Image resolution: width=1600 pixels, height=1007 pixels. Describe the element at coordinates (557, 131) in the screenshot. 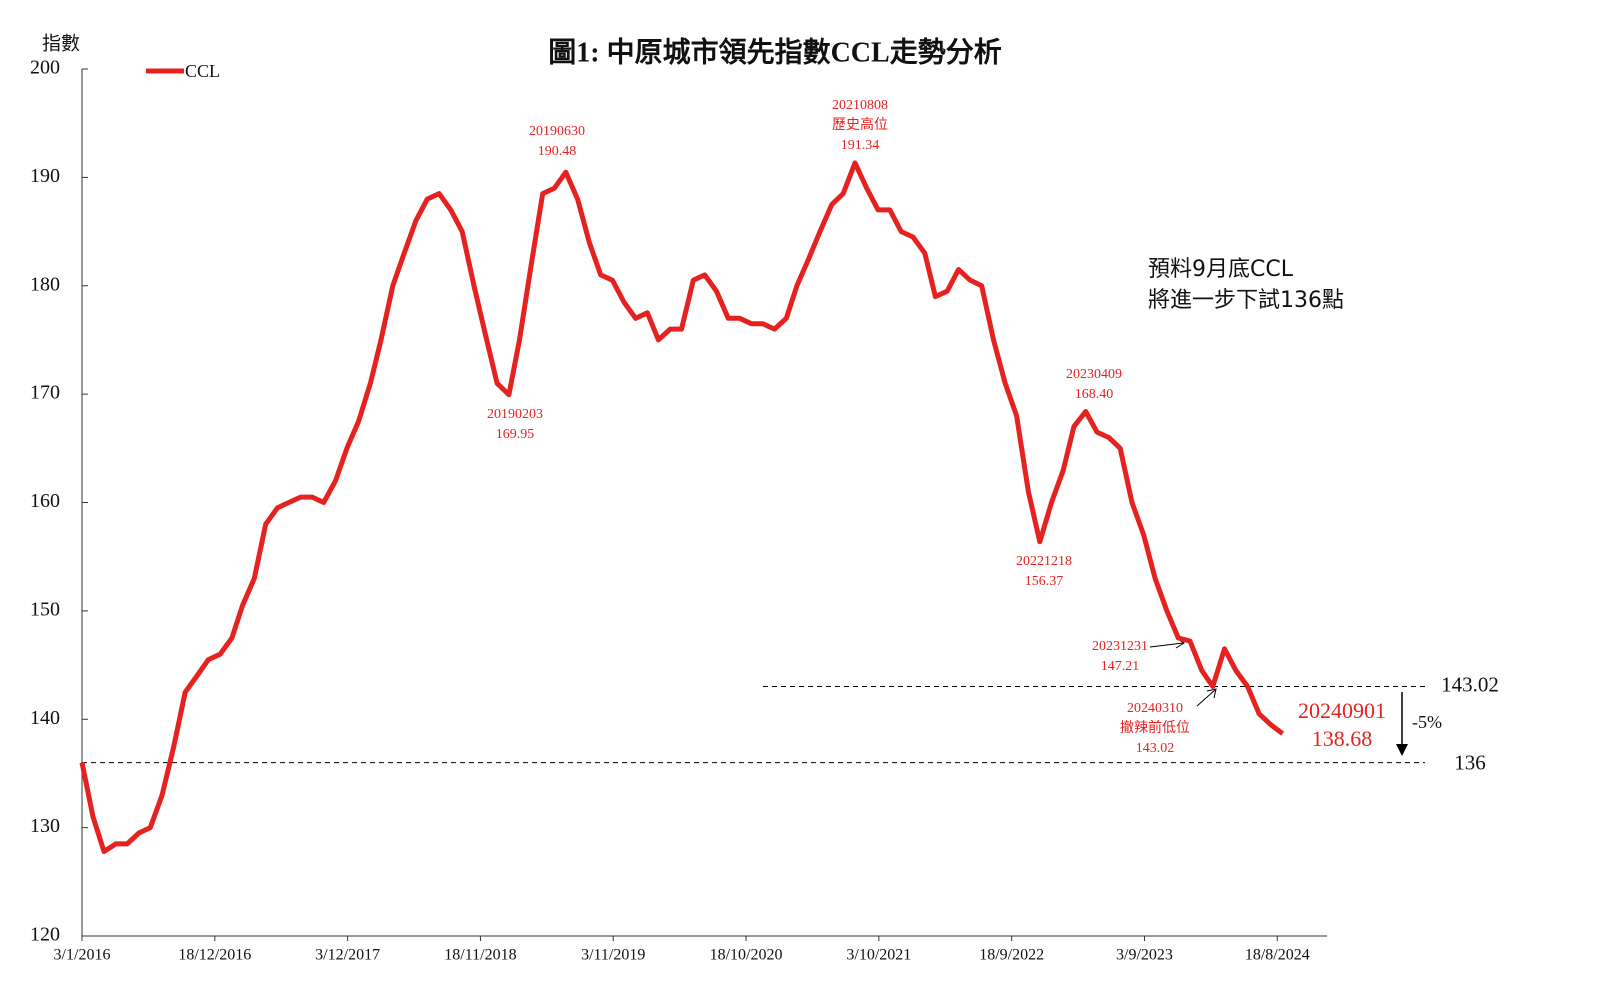

I see `annotation: 20190630` at that location.